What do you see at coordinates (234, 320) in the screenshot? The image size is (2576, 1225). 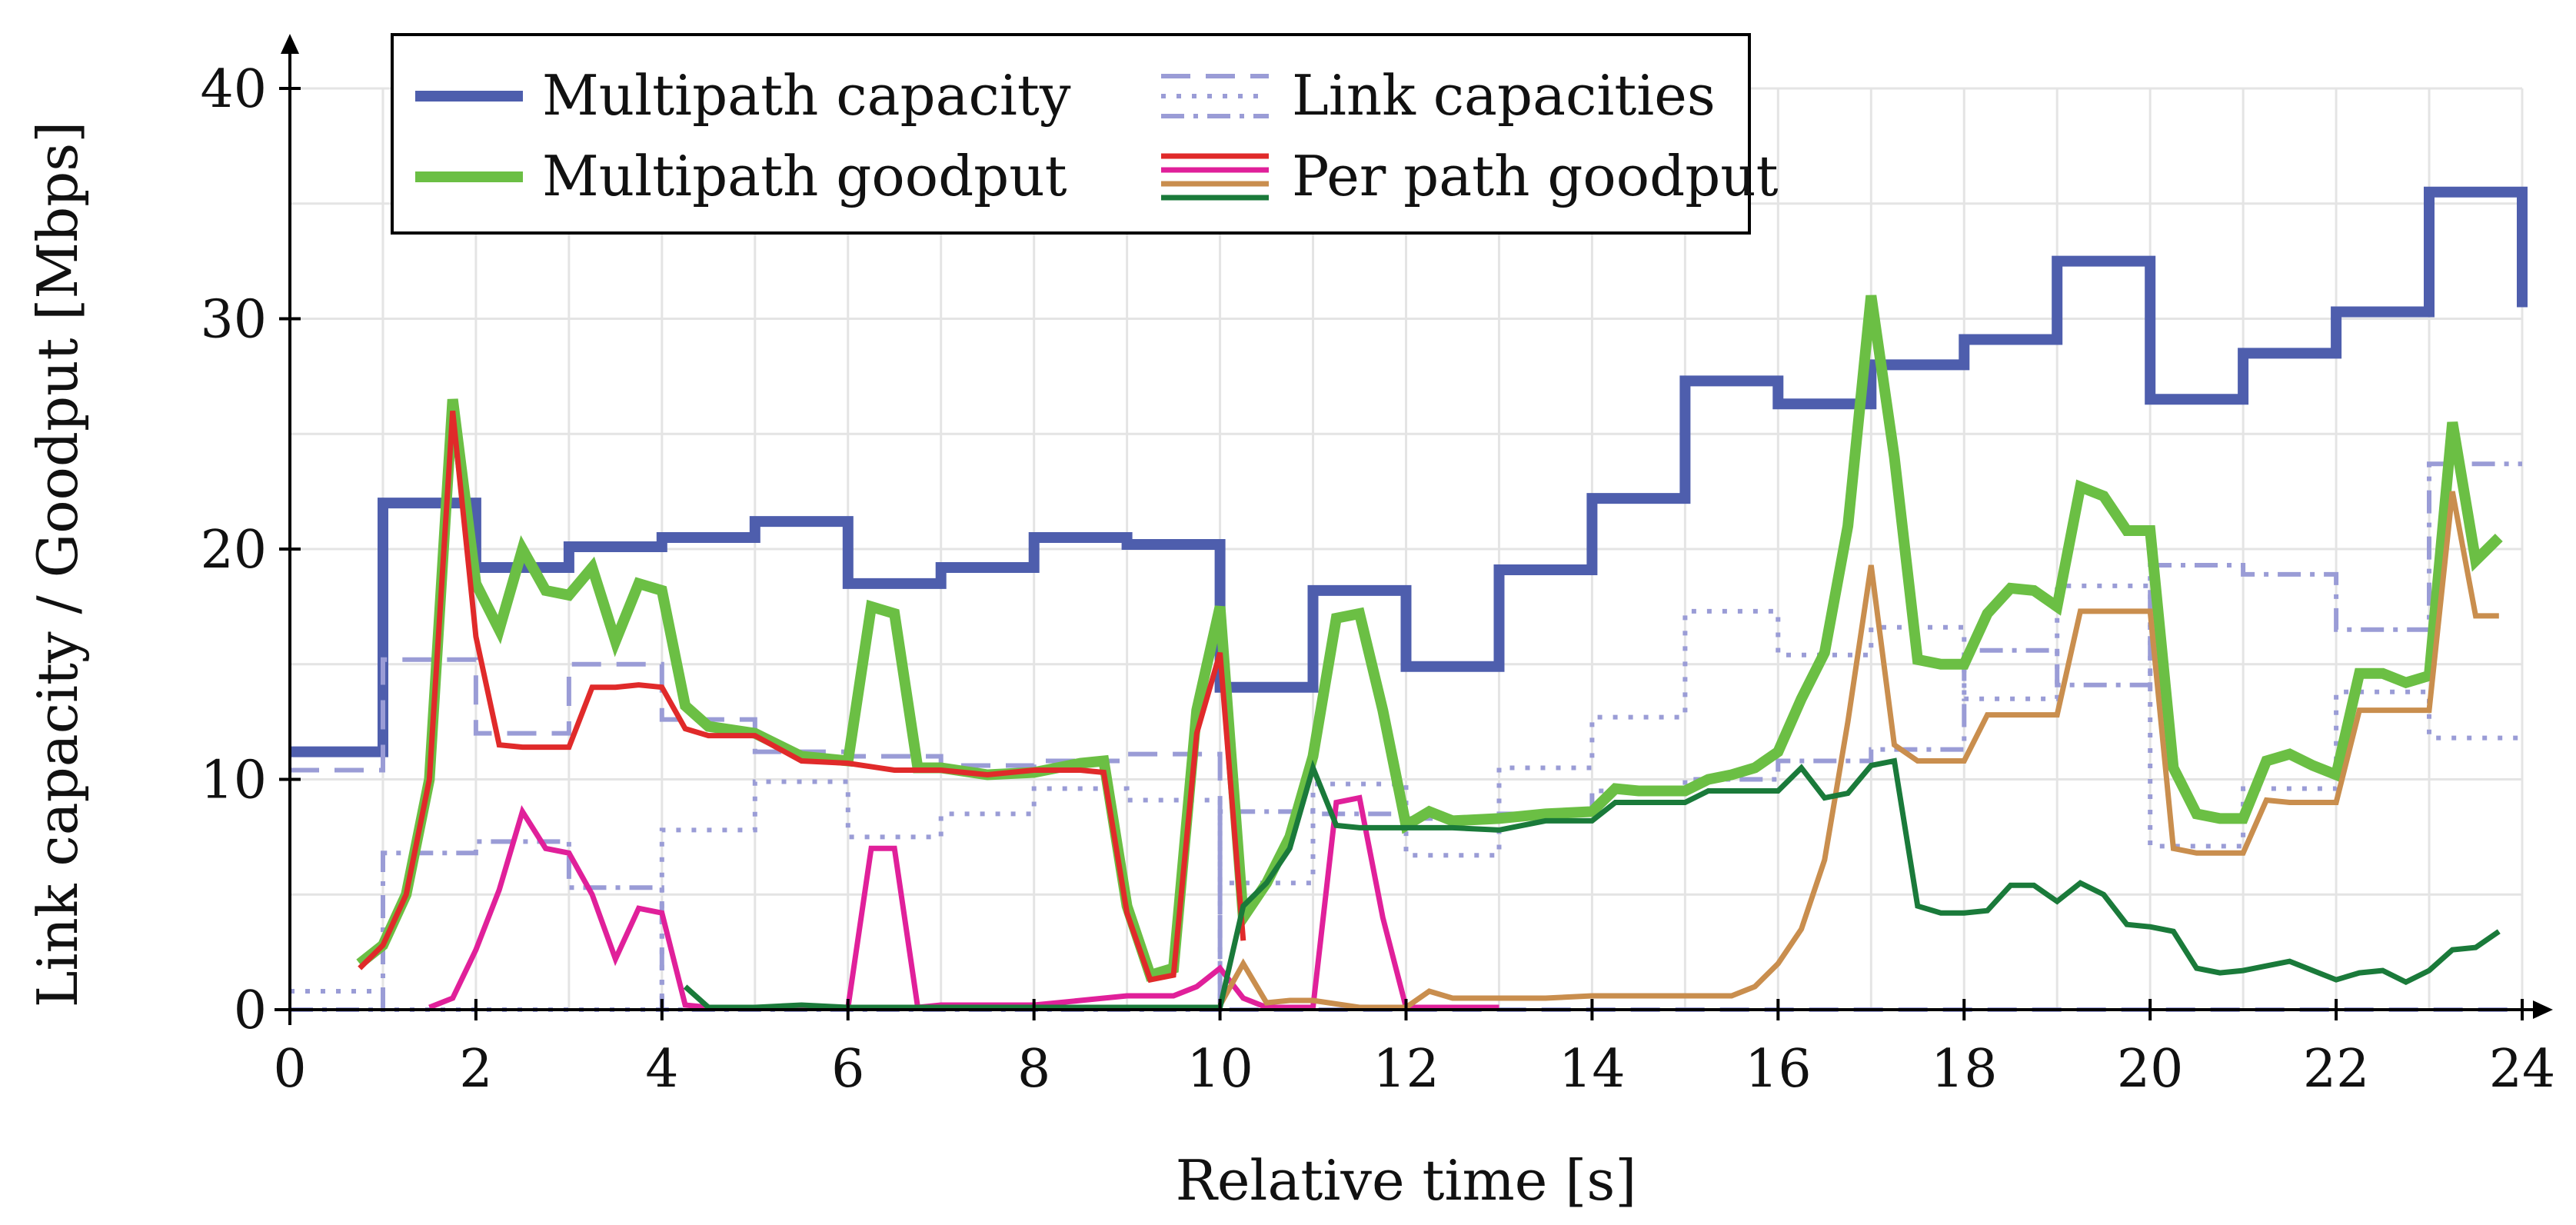 I see `y-tick-label: 30` at bounding box center [234, 320].